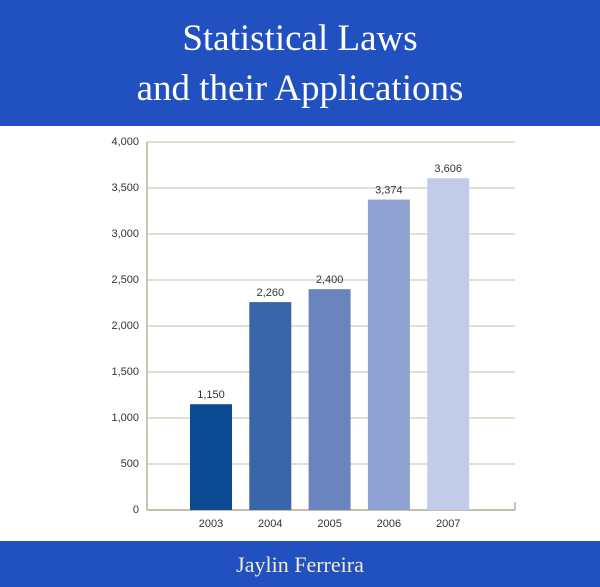 The width and height of the screenshot is (600, 587). What do you see at coordinates (125, 234) in the screenshot?
I see `y-tick-label: 3,000` at bounding box center [125, 234].